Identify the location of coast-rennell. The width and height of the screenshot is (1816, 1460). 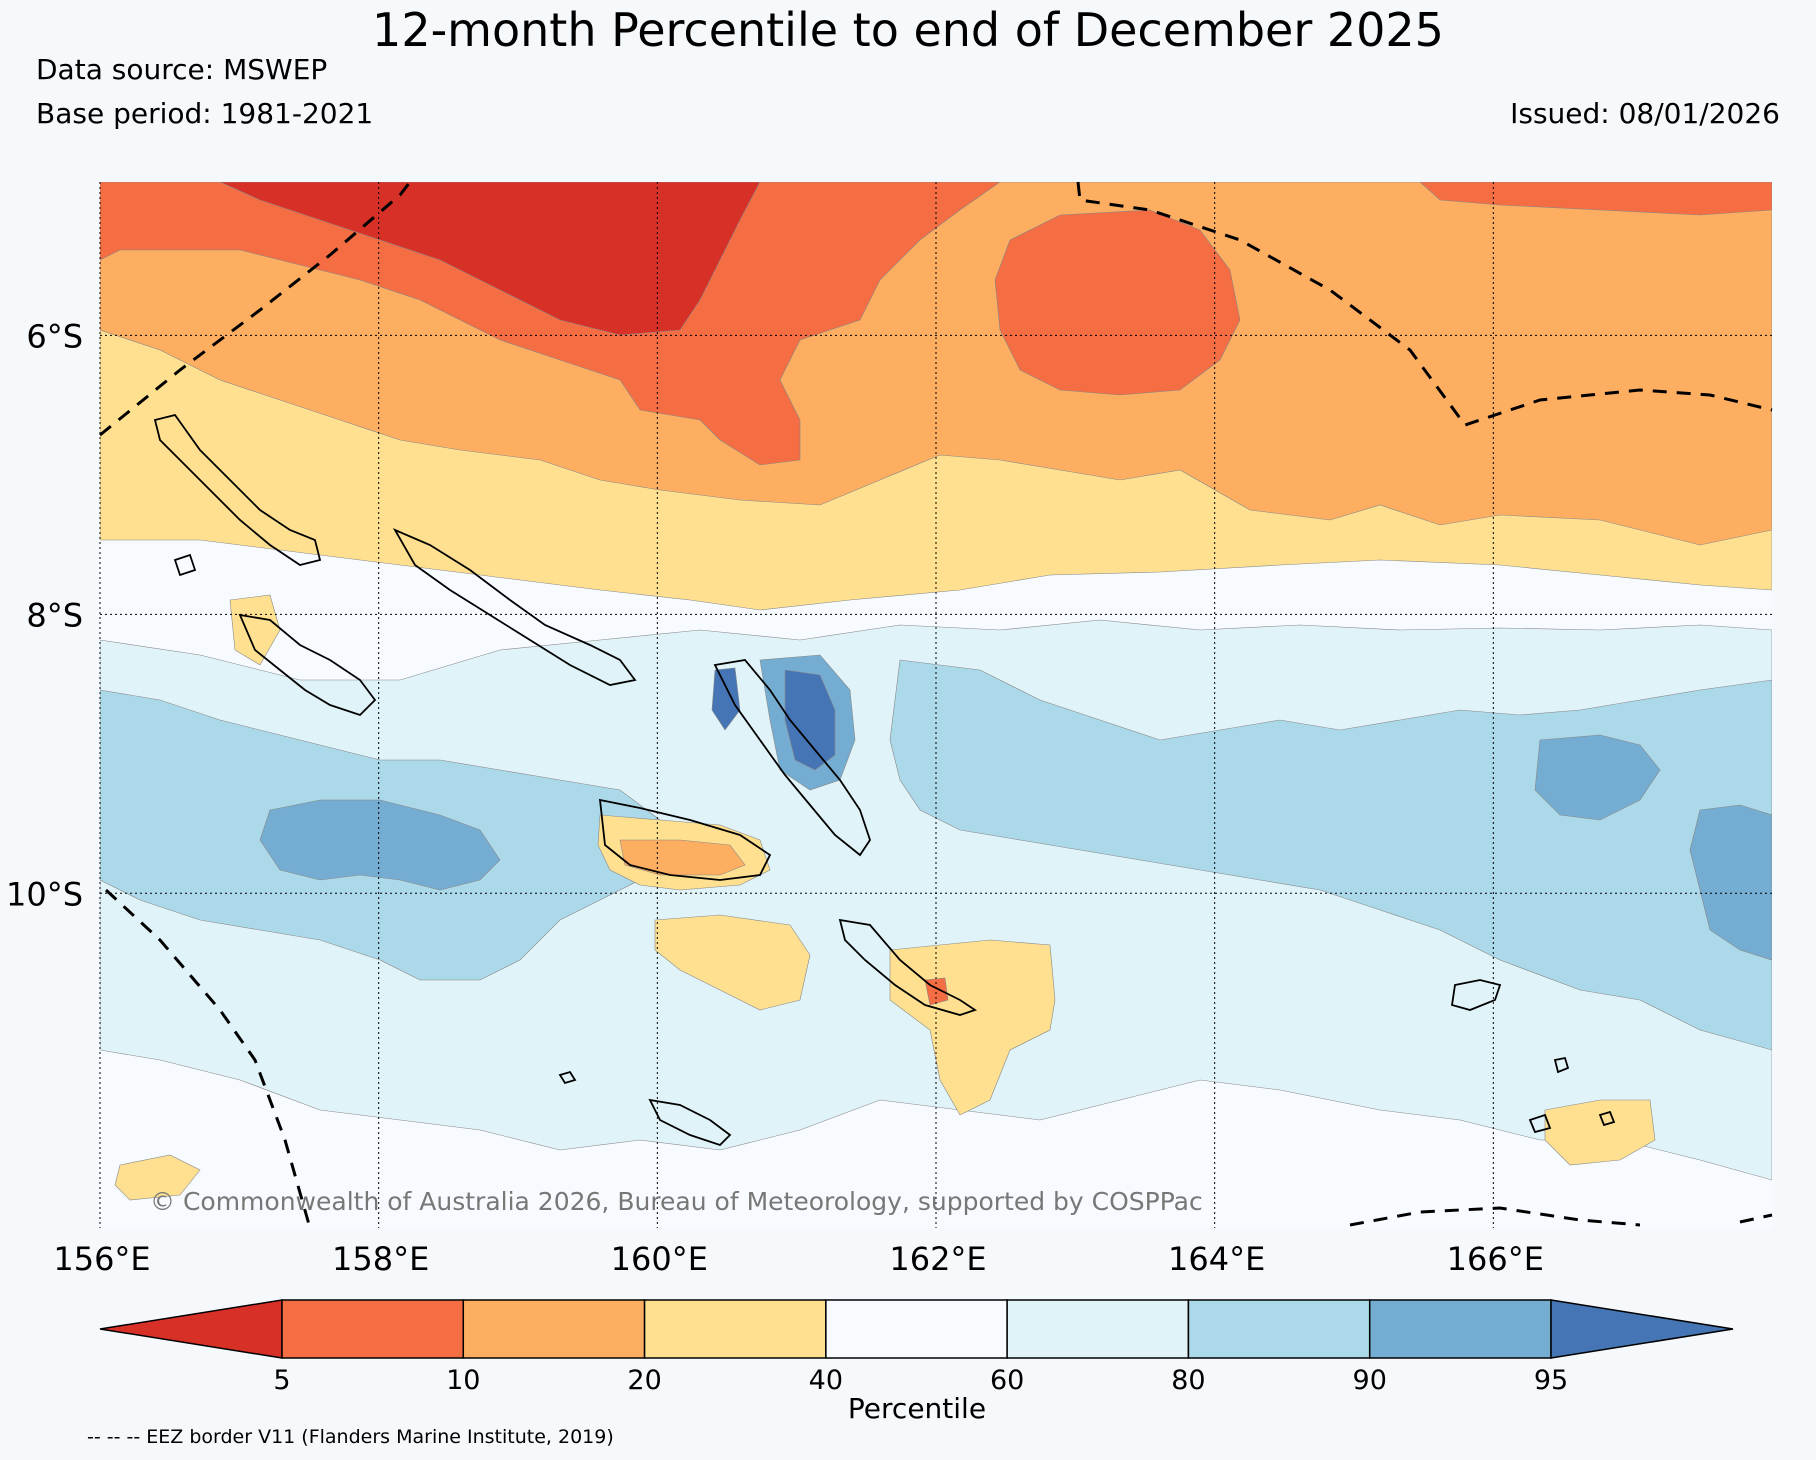
(690, 1122).